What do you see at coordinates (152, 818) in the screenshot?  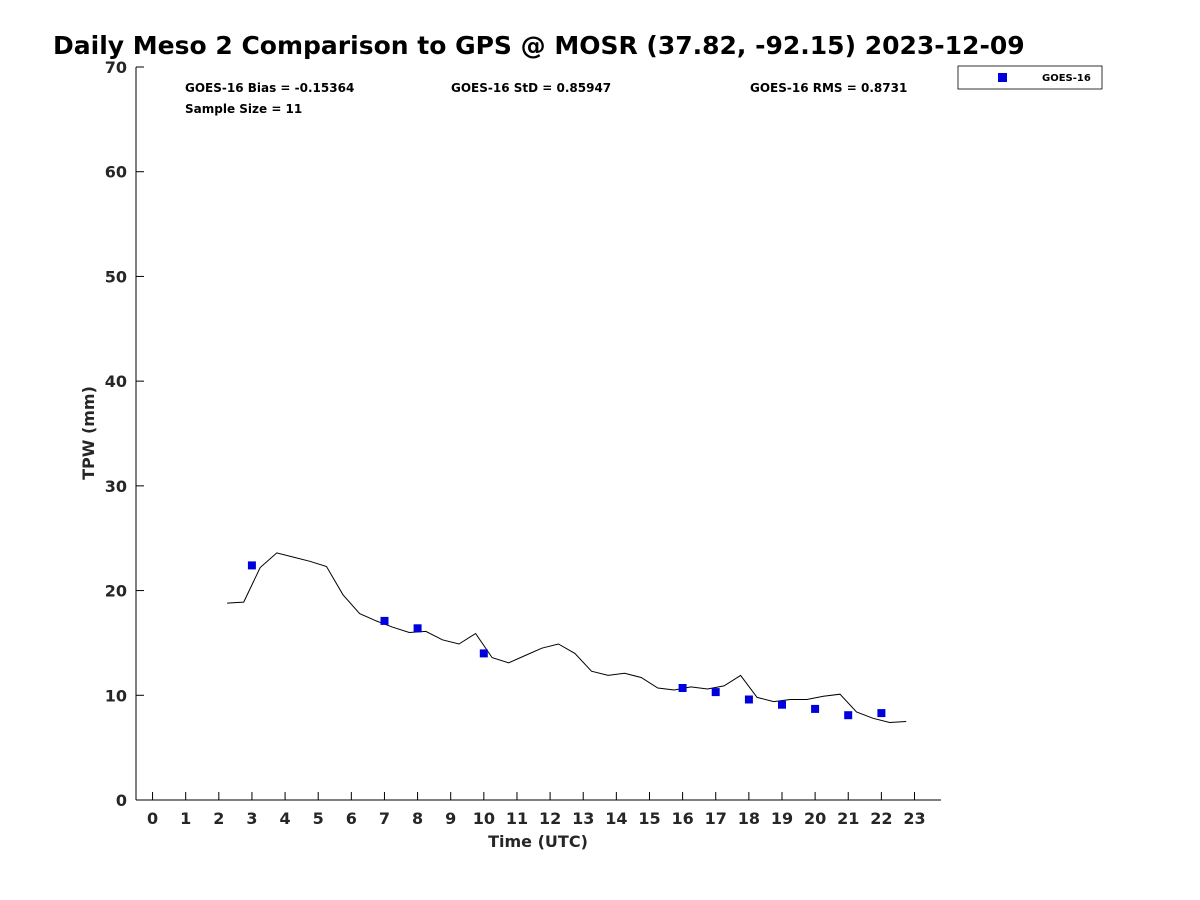 I see `x-tick-label: 0` at bounding box center [152, 818].